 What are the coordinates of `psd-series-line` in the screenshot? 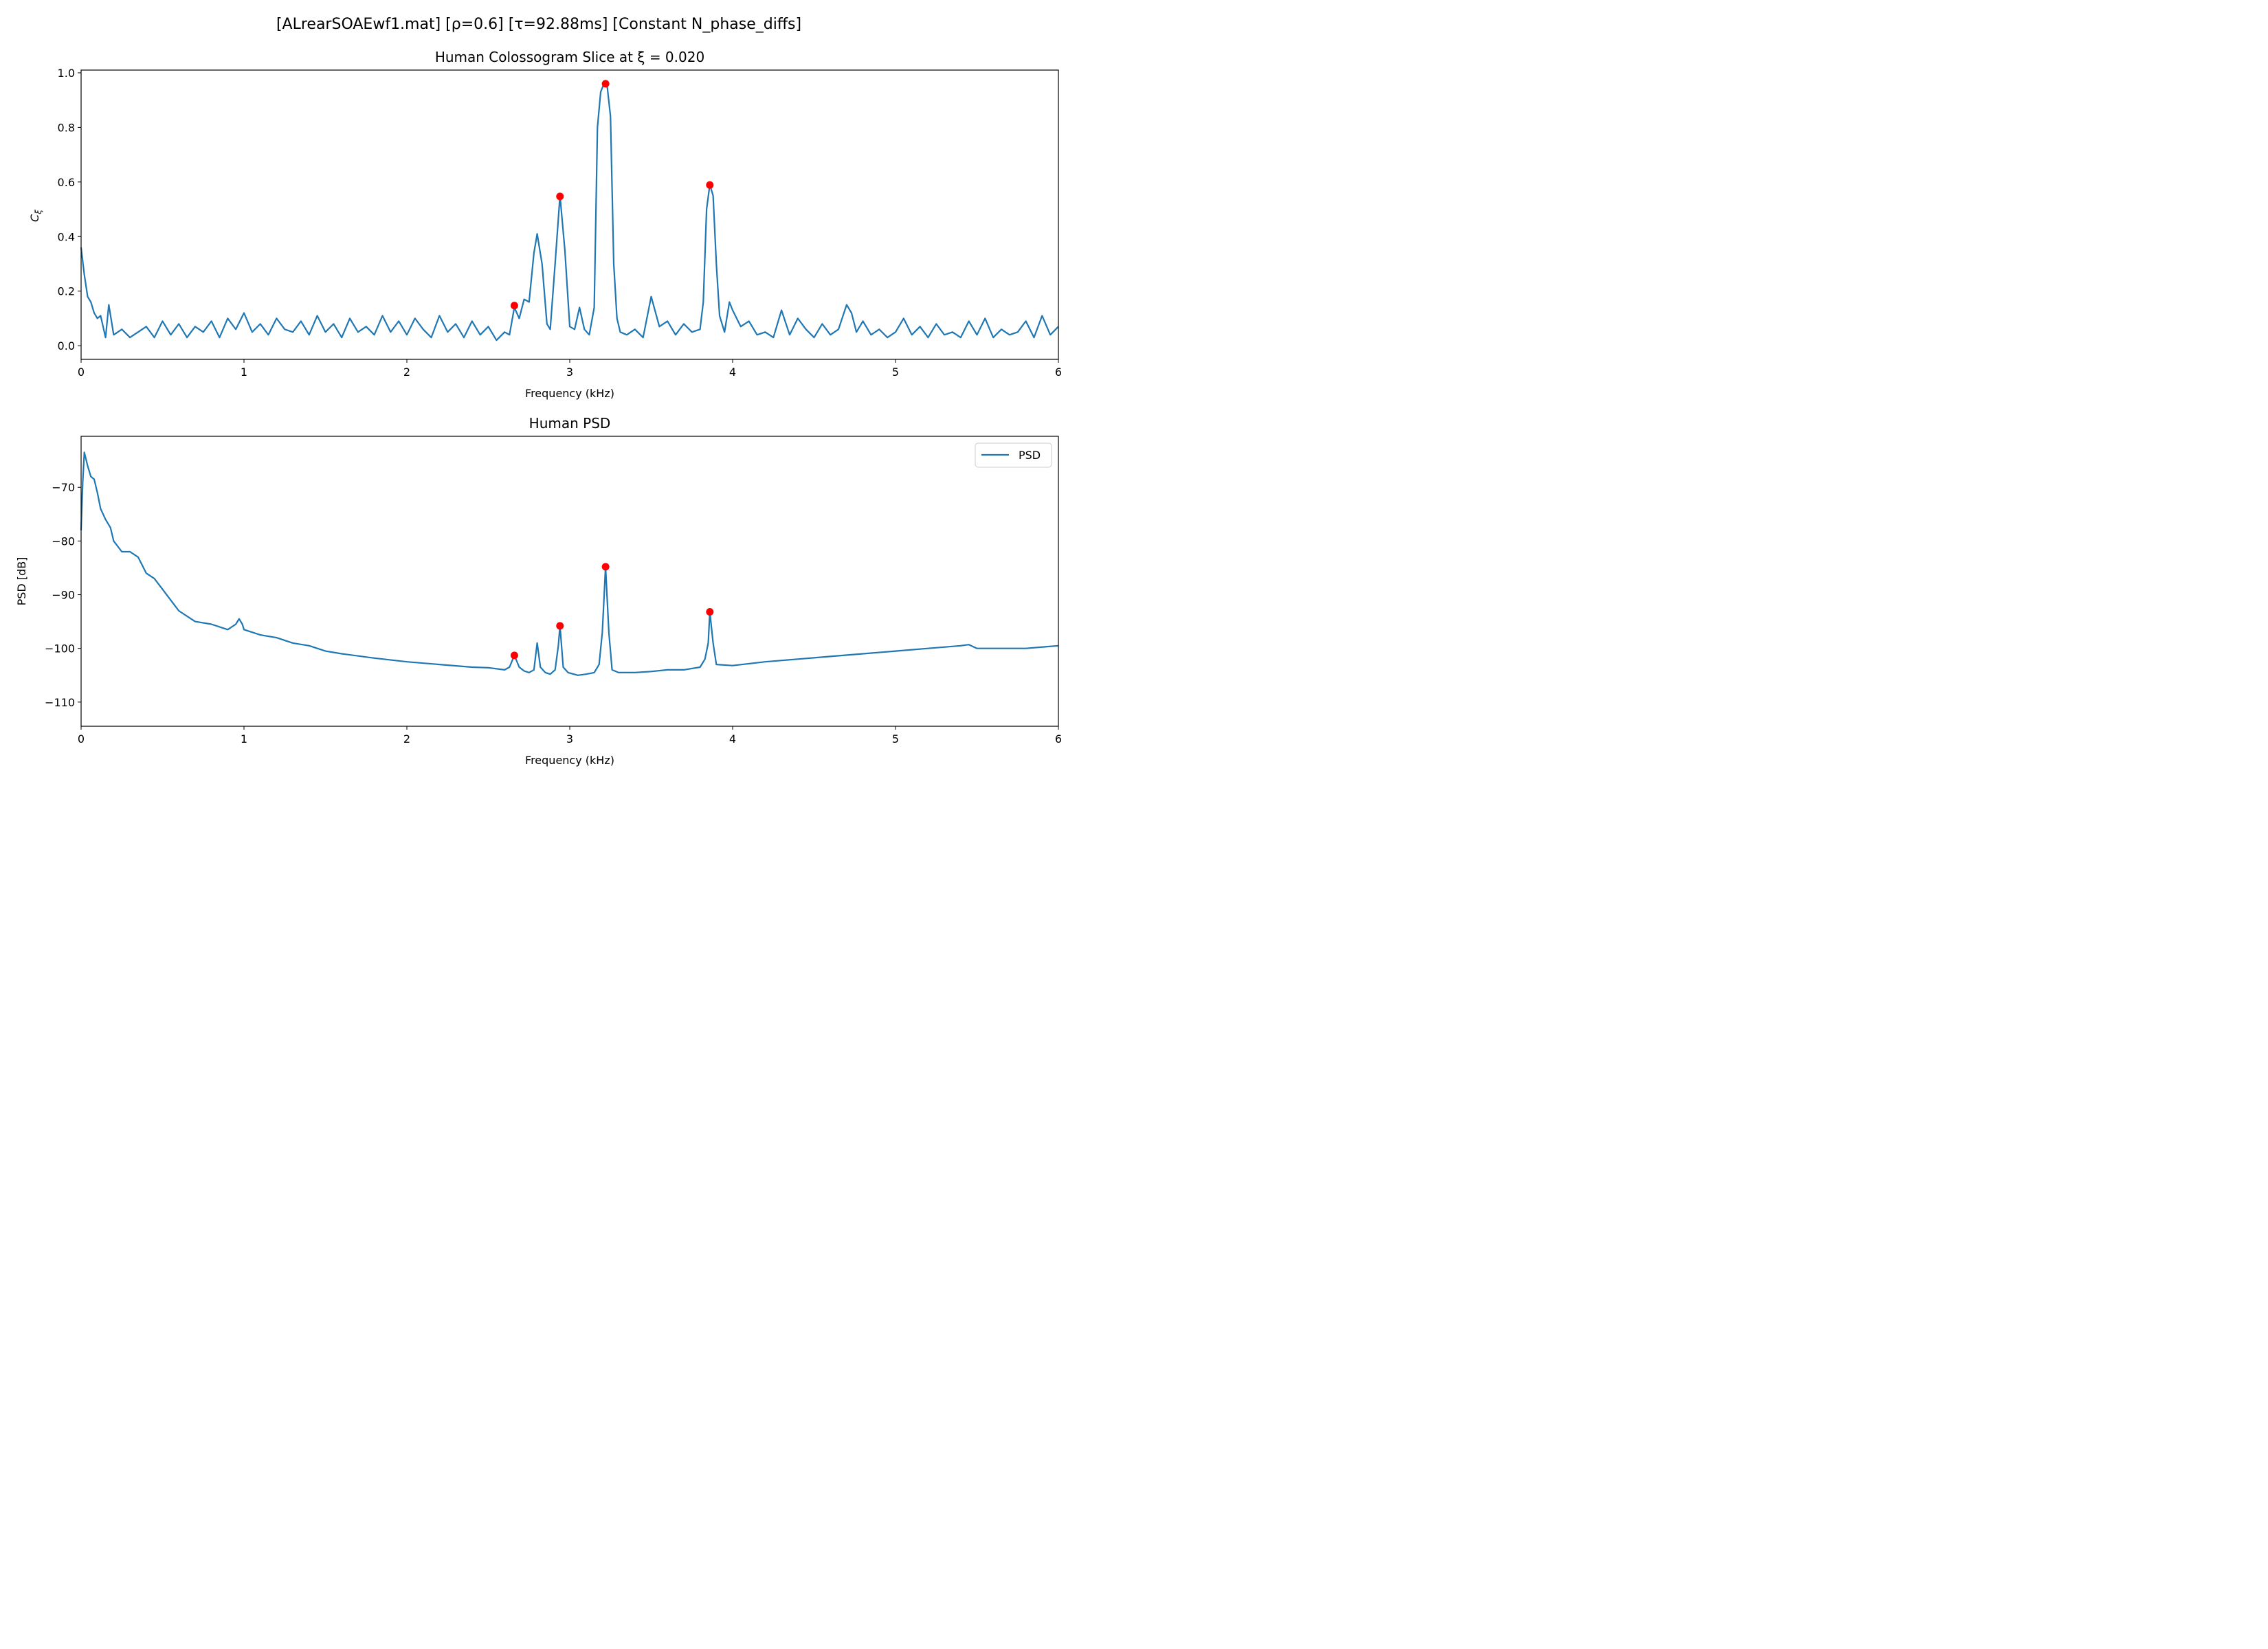 It's located at (569, 563).